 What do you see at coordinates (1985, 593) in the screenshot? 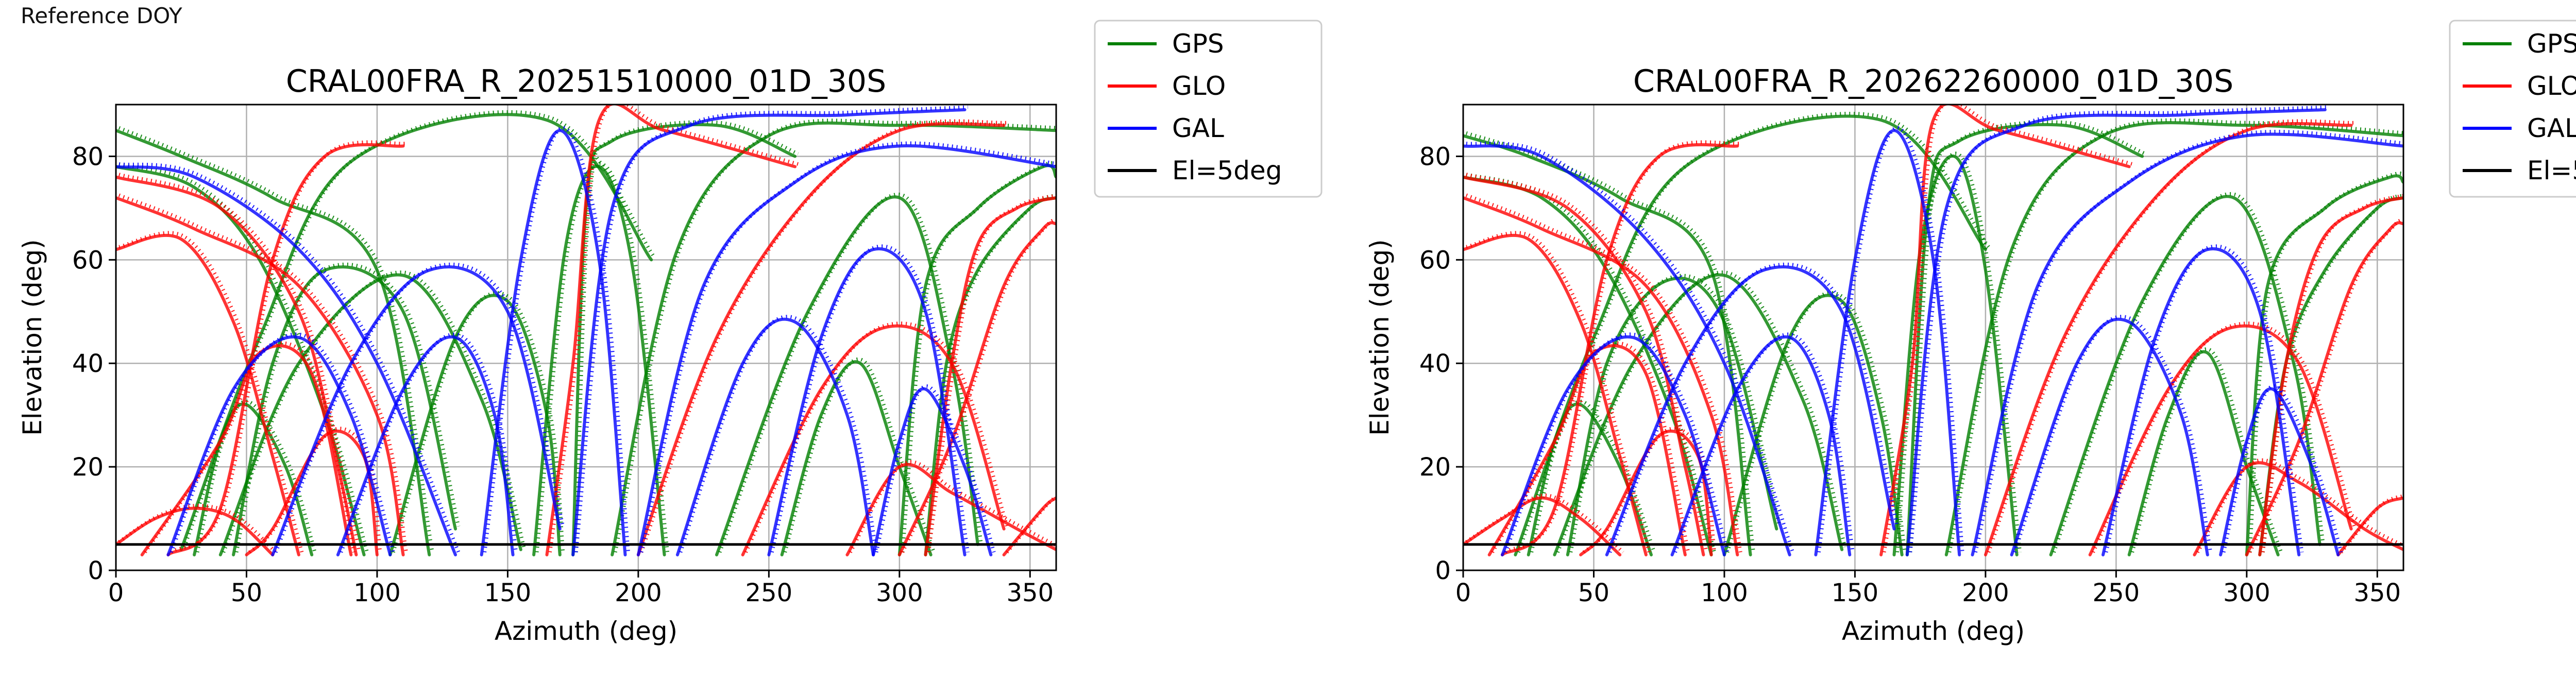
I see `x-tick-label: 200` at bounding box center [1985, 593].